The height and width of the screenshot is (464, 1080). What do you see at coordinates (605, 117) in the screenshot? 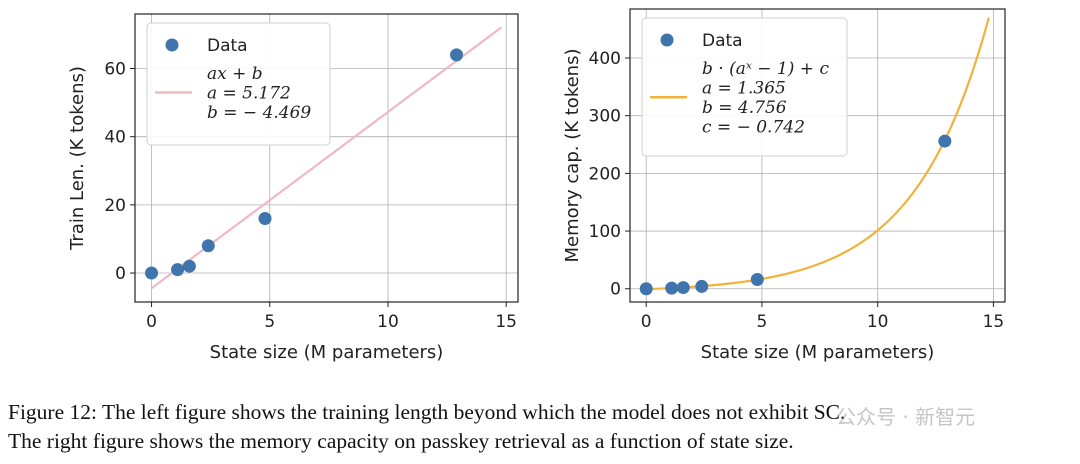
I see `y-tick-label: 300` at bounding box center [605, 117].